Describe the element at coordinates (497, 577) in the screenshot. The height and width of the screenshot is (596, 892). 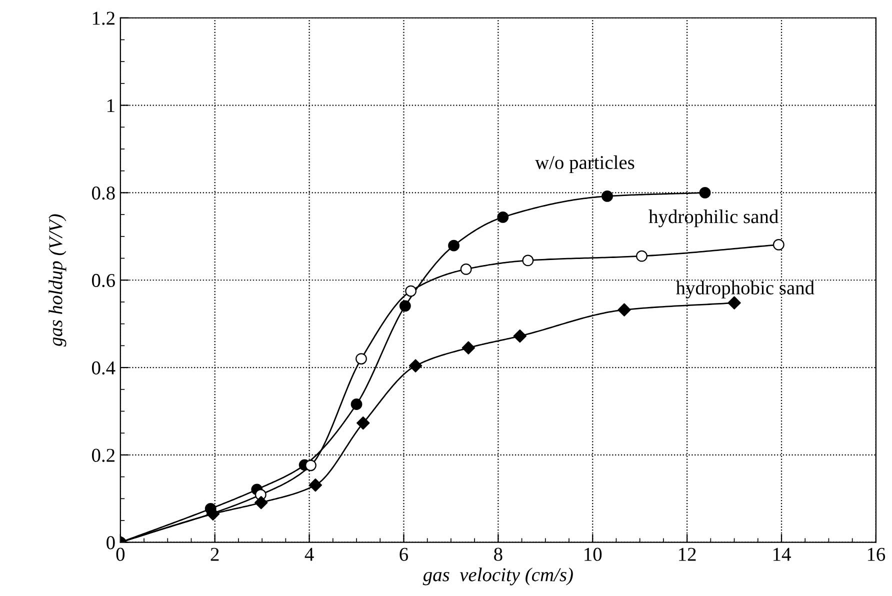
I see `x-axis-title: gas velocity (cm/s)` at that location.